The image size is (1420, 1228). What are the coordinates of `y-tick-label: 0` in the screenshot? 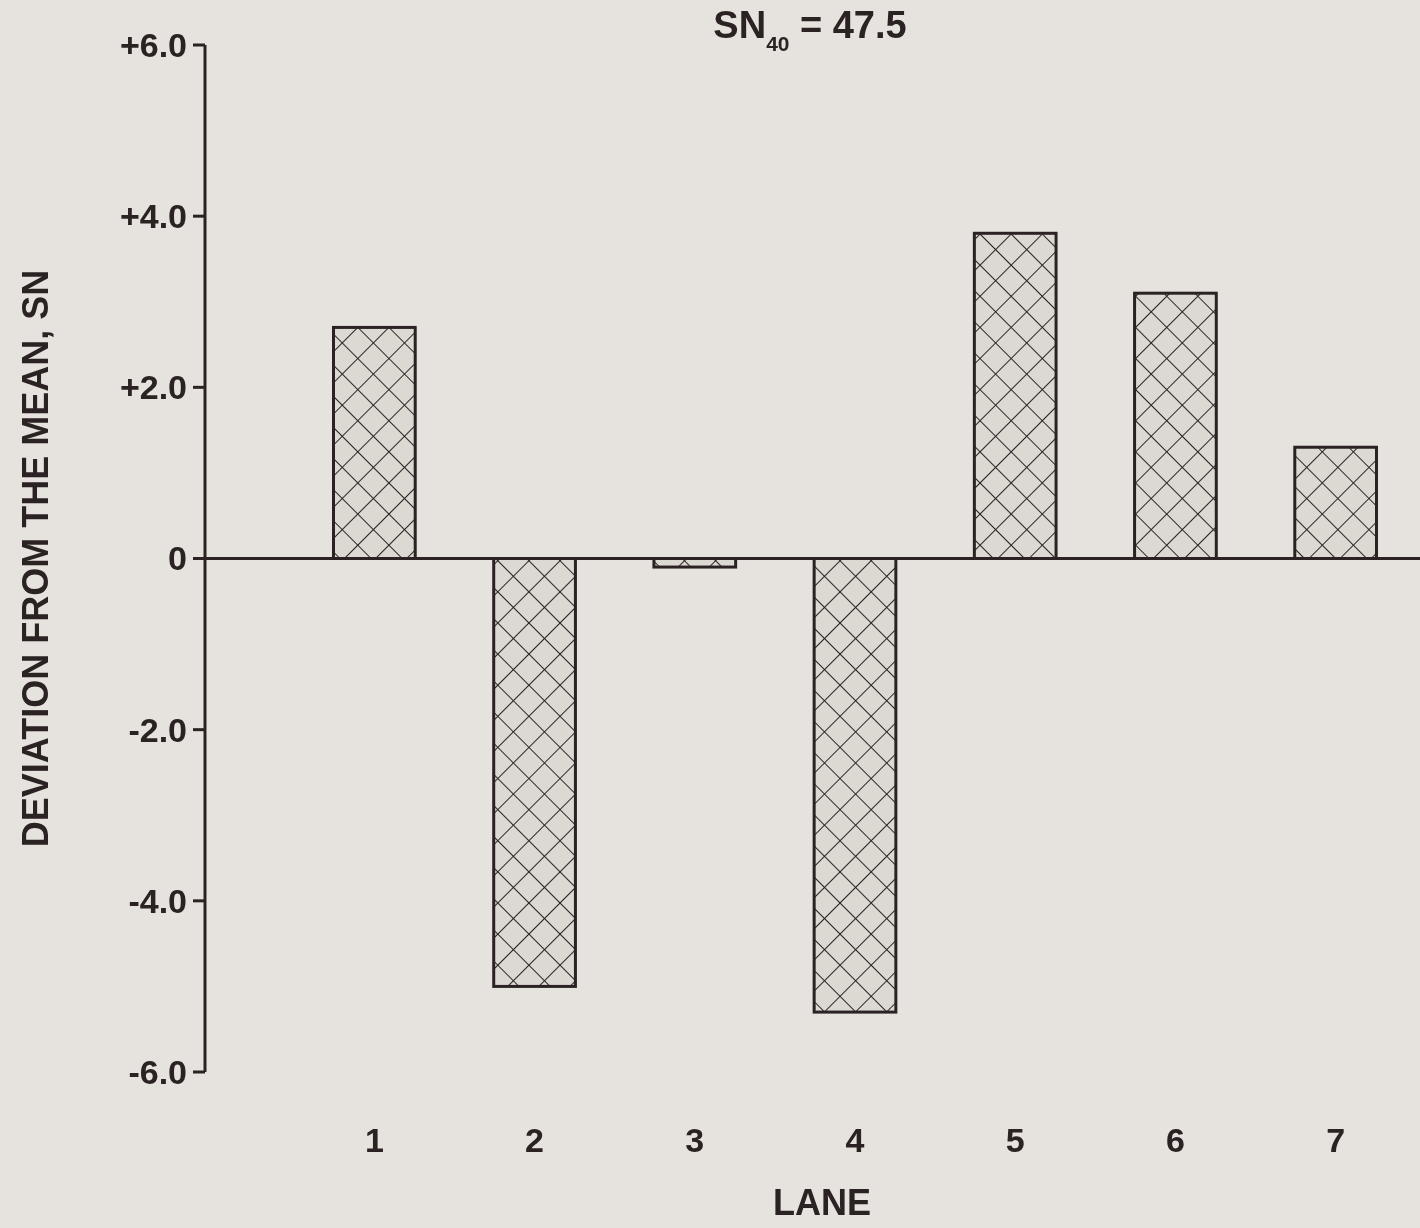 It's located at (177, 558).